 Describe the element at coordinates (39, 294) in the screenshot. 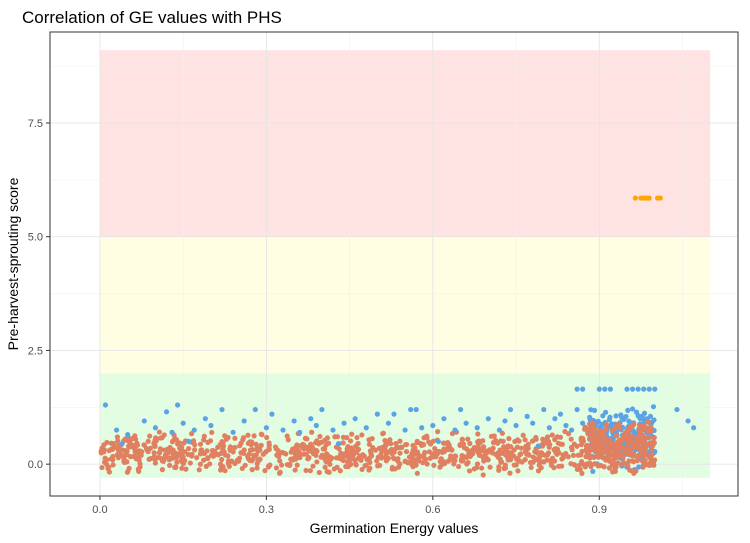

I see `y-axis-ticks: 0.0 2.5 5.0 7.5` at that location.